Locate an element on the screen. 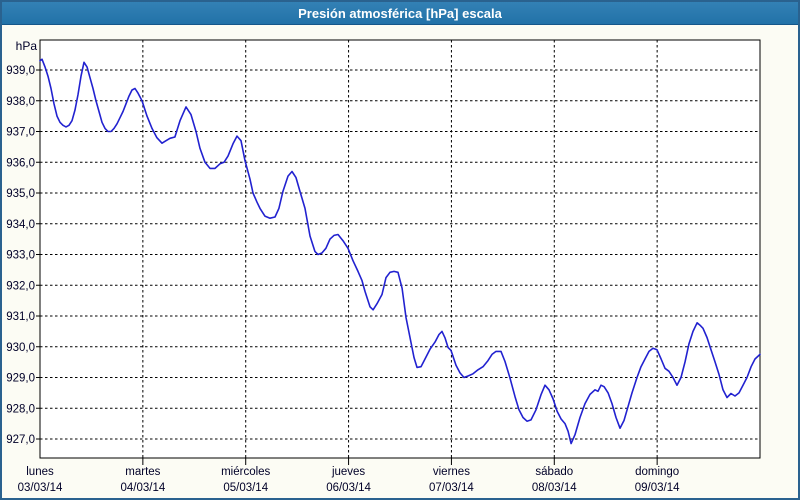  y-axis-unit-label: hPa is located at coordinates (27, 46).